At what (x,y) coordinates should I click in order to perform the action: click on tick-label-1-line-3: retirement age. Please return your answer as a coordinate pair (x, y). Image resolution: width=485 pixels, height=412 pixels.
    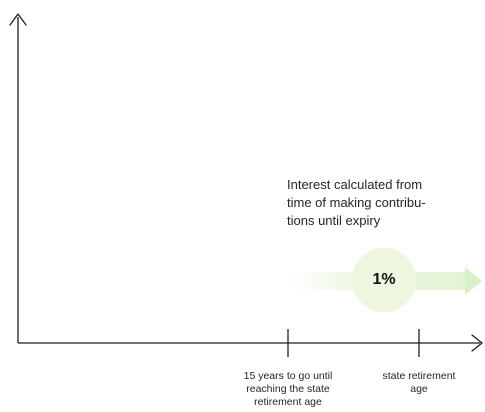
    Looking at the image, I should click on (288, 402).